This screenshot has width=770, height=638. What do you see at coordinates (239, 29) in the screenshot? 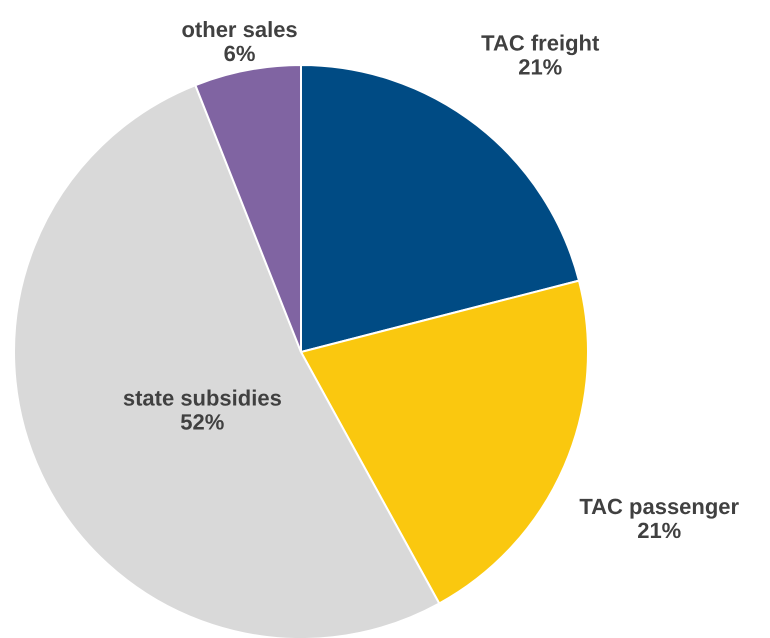
I see `slice-label: other sales` at bounding box center [239, 29].